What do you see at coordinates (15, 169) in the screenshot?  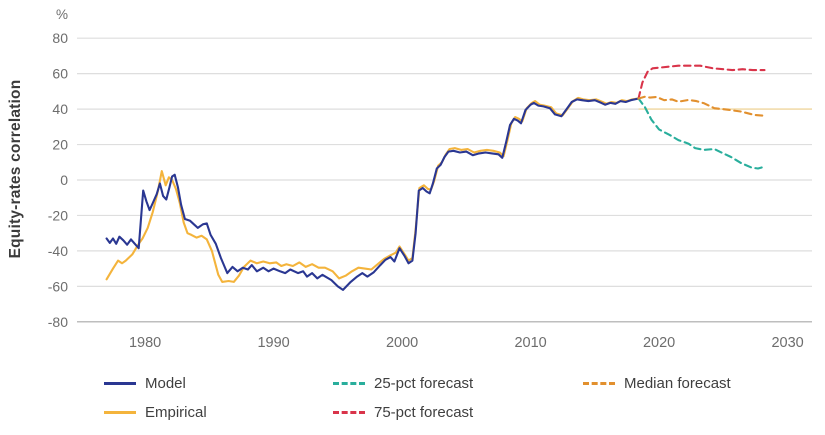 I see `y-axis-title: Equity-rates correlation` at bounding box center [15, 169].